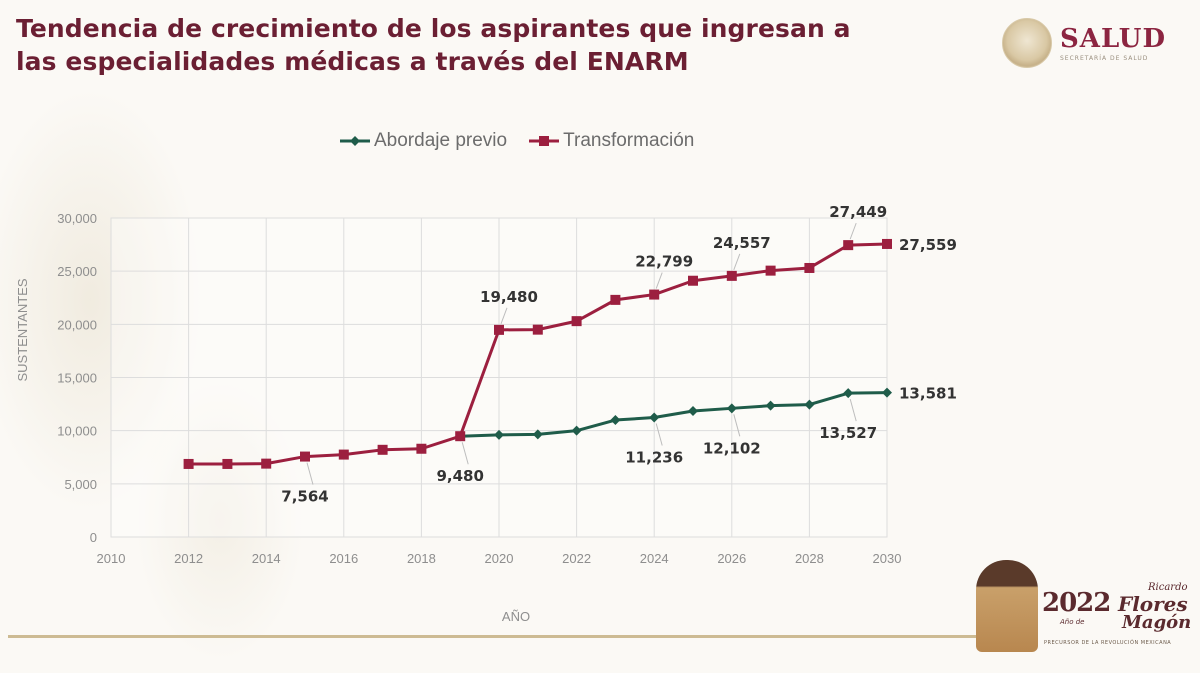 This screenshot has width=1200, height=673. Describe the element at coordinates (1153, 604) in the screenshot. I see `logo-last-name-1: Flores` at that location.